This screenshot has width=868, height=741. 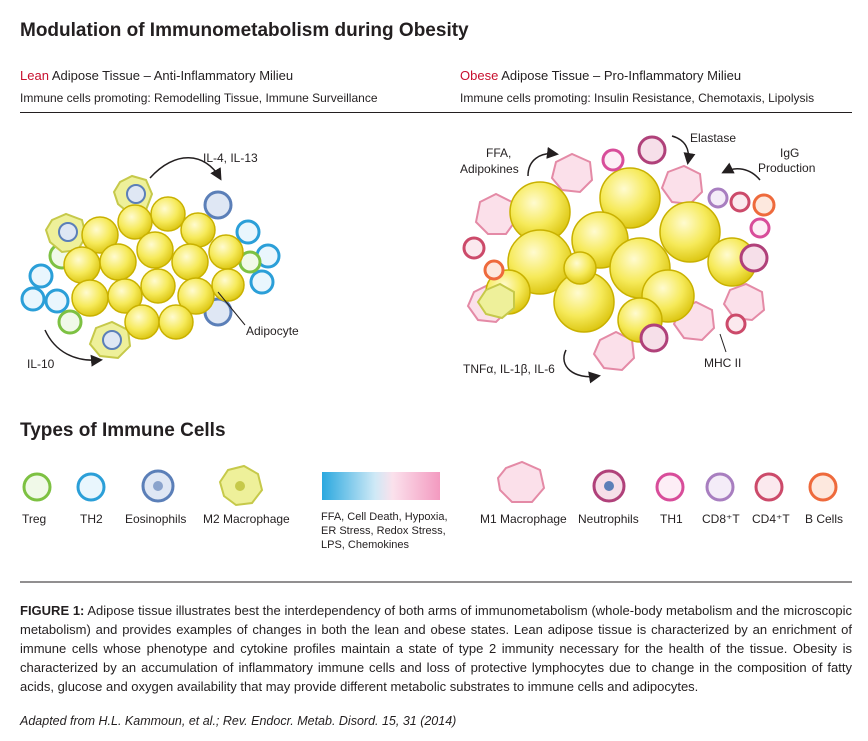 What do you see at coordinates (723, 343) in the screenshot?
I see `mhc-pointer` at bounding box center [723, 343].